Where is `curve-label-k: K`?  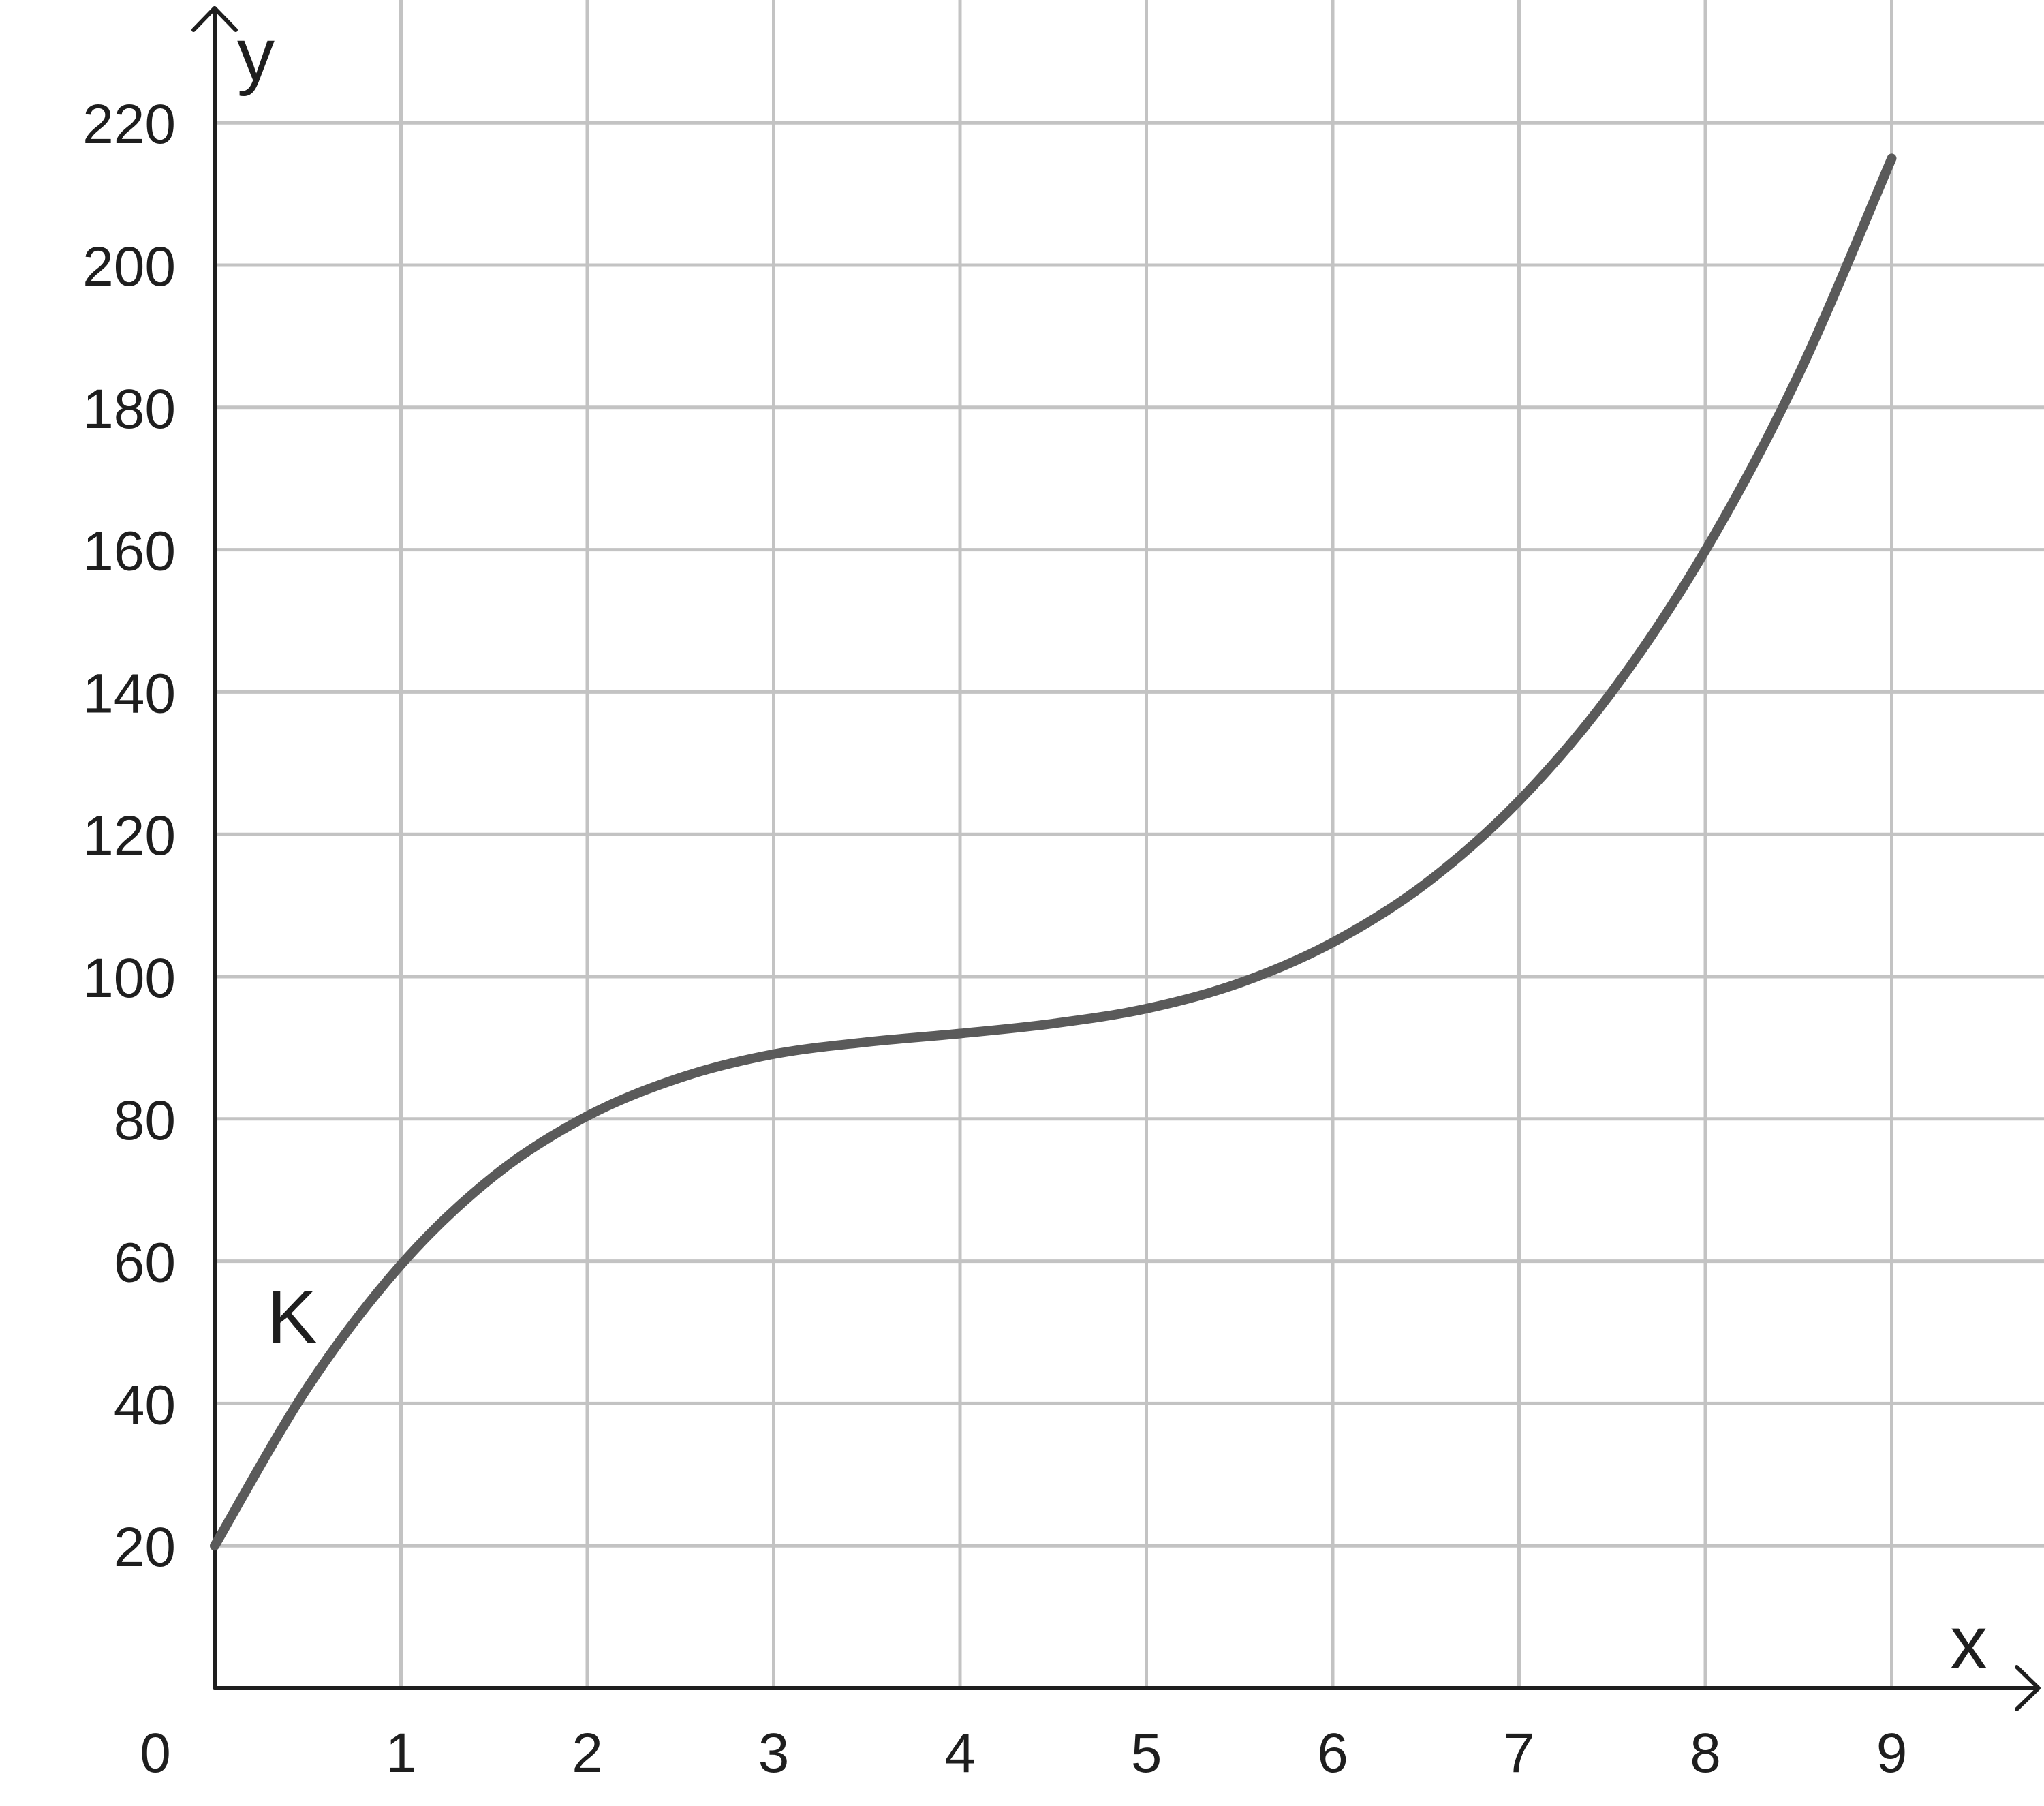 curve-label-k: K is located at coordinates (292, 1317).